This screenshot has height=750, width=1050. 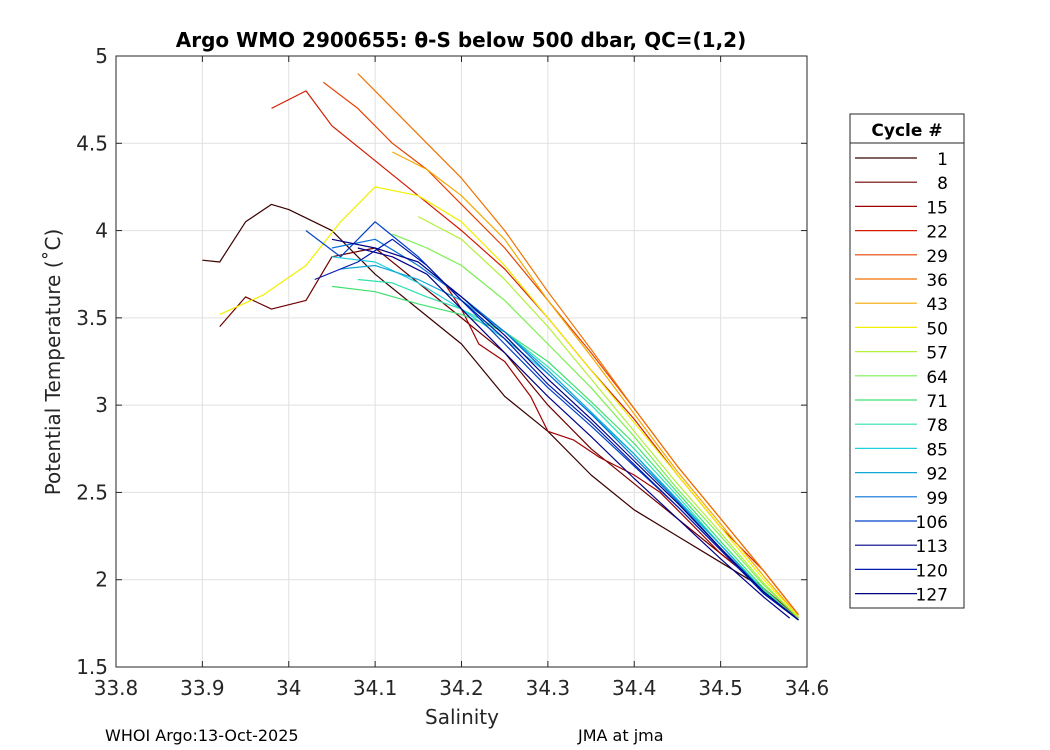 I want to click on legend-title: Cycle #, so click(x=906, y=131).